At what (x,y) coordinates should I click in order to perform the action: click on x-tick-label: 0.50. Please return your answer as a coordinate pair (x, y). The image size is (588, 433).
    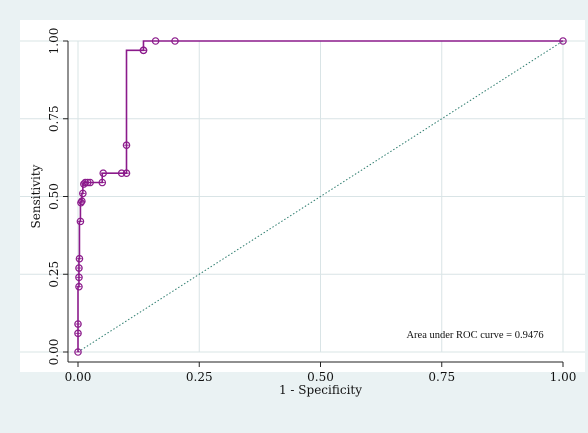
    Looking at the image, I should click on (320, 377).